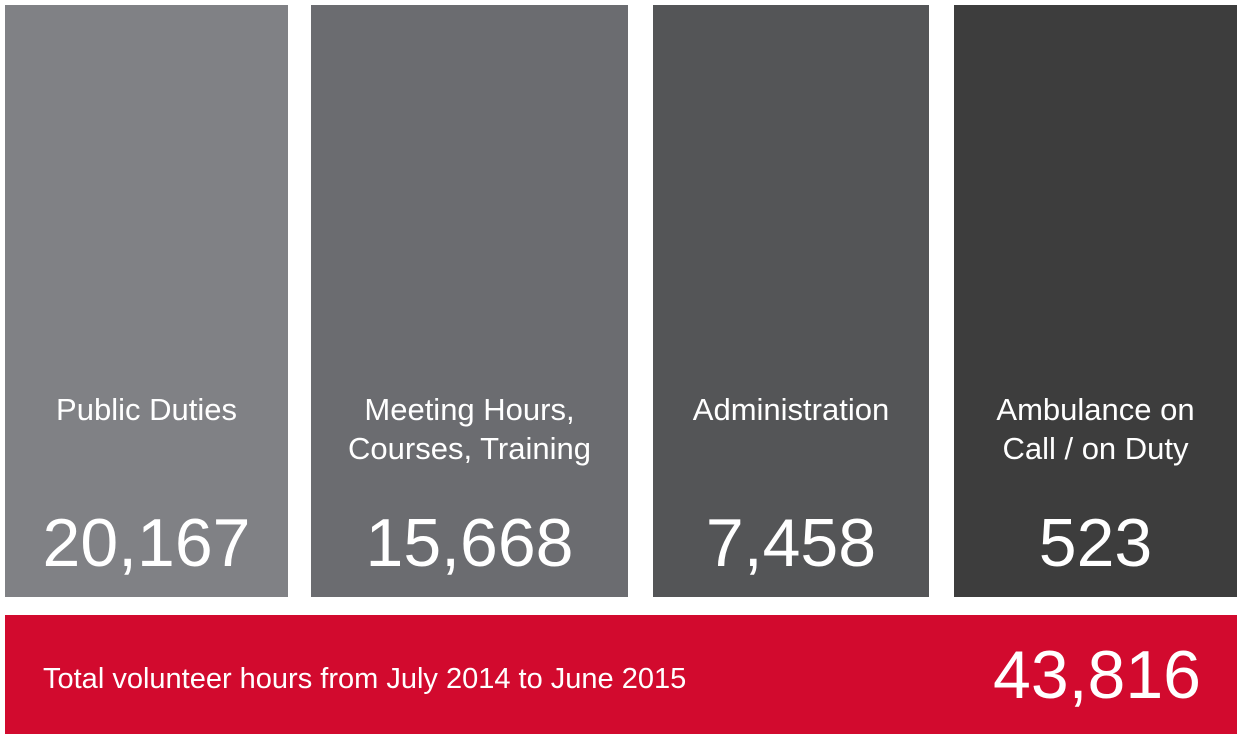 The height and width of the screenshot is (734, 1242). What do you see at coordinates (1095, 409) in the screenshot?
I see `label-line: Ambulance on` at bounding box center [1095, 409].